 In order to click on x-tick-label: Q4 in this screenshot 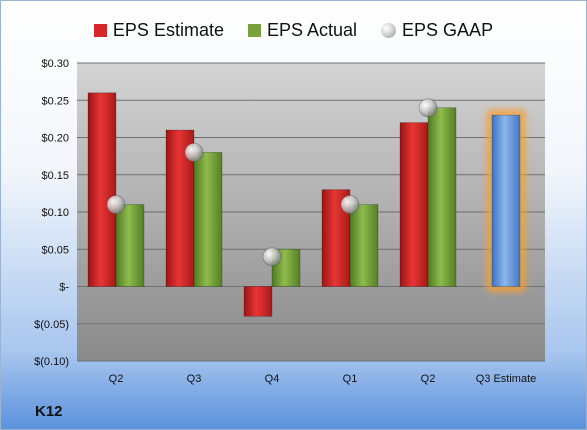, I will do `click(272, 379)`.